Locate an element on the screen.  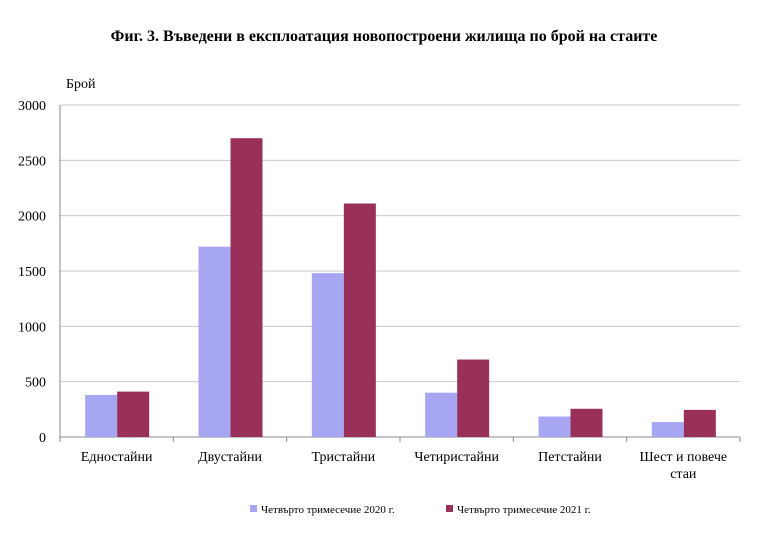
legend-label: Четвърто тримесечие 2020 г. is located at coordinates (328, 510).